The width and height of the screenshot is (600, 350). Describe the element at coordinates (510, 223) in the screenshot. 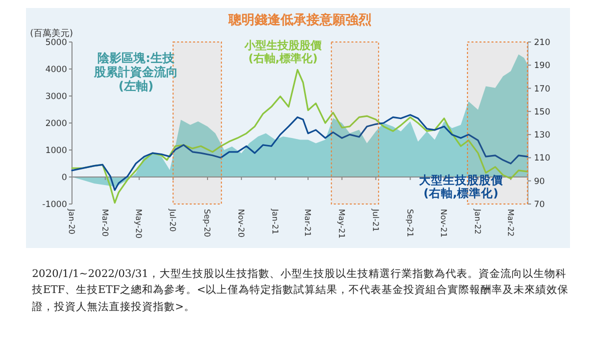

I see `x-tick-label: Mar-22` at that location.